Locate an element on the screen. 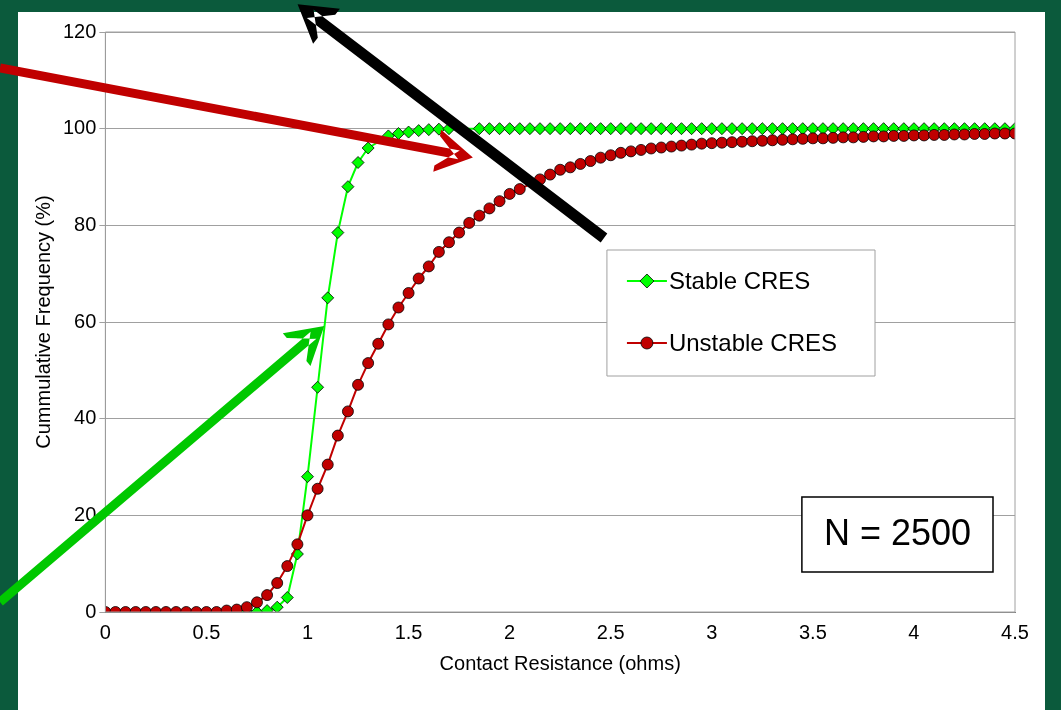  x-tick-label: 2.5 is located at coordinates (610, 631).